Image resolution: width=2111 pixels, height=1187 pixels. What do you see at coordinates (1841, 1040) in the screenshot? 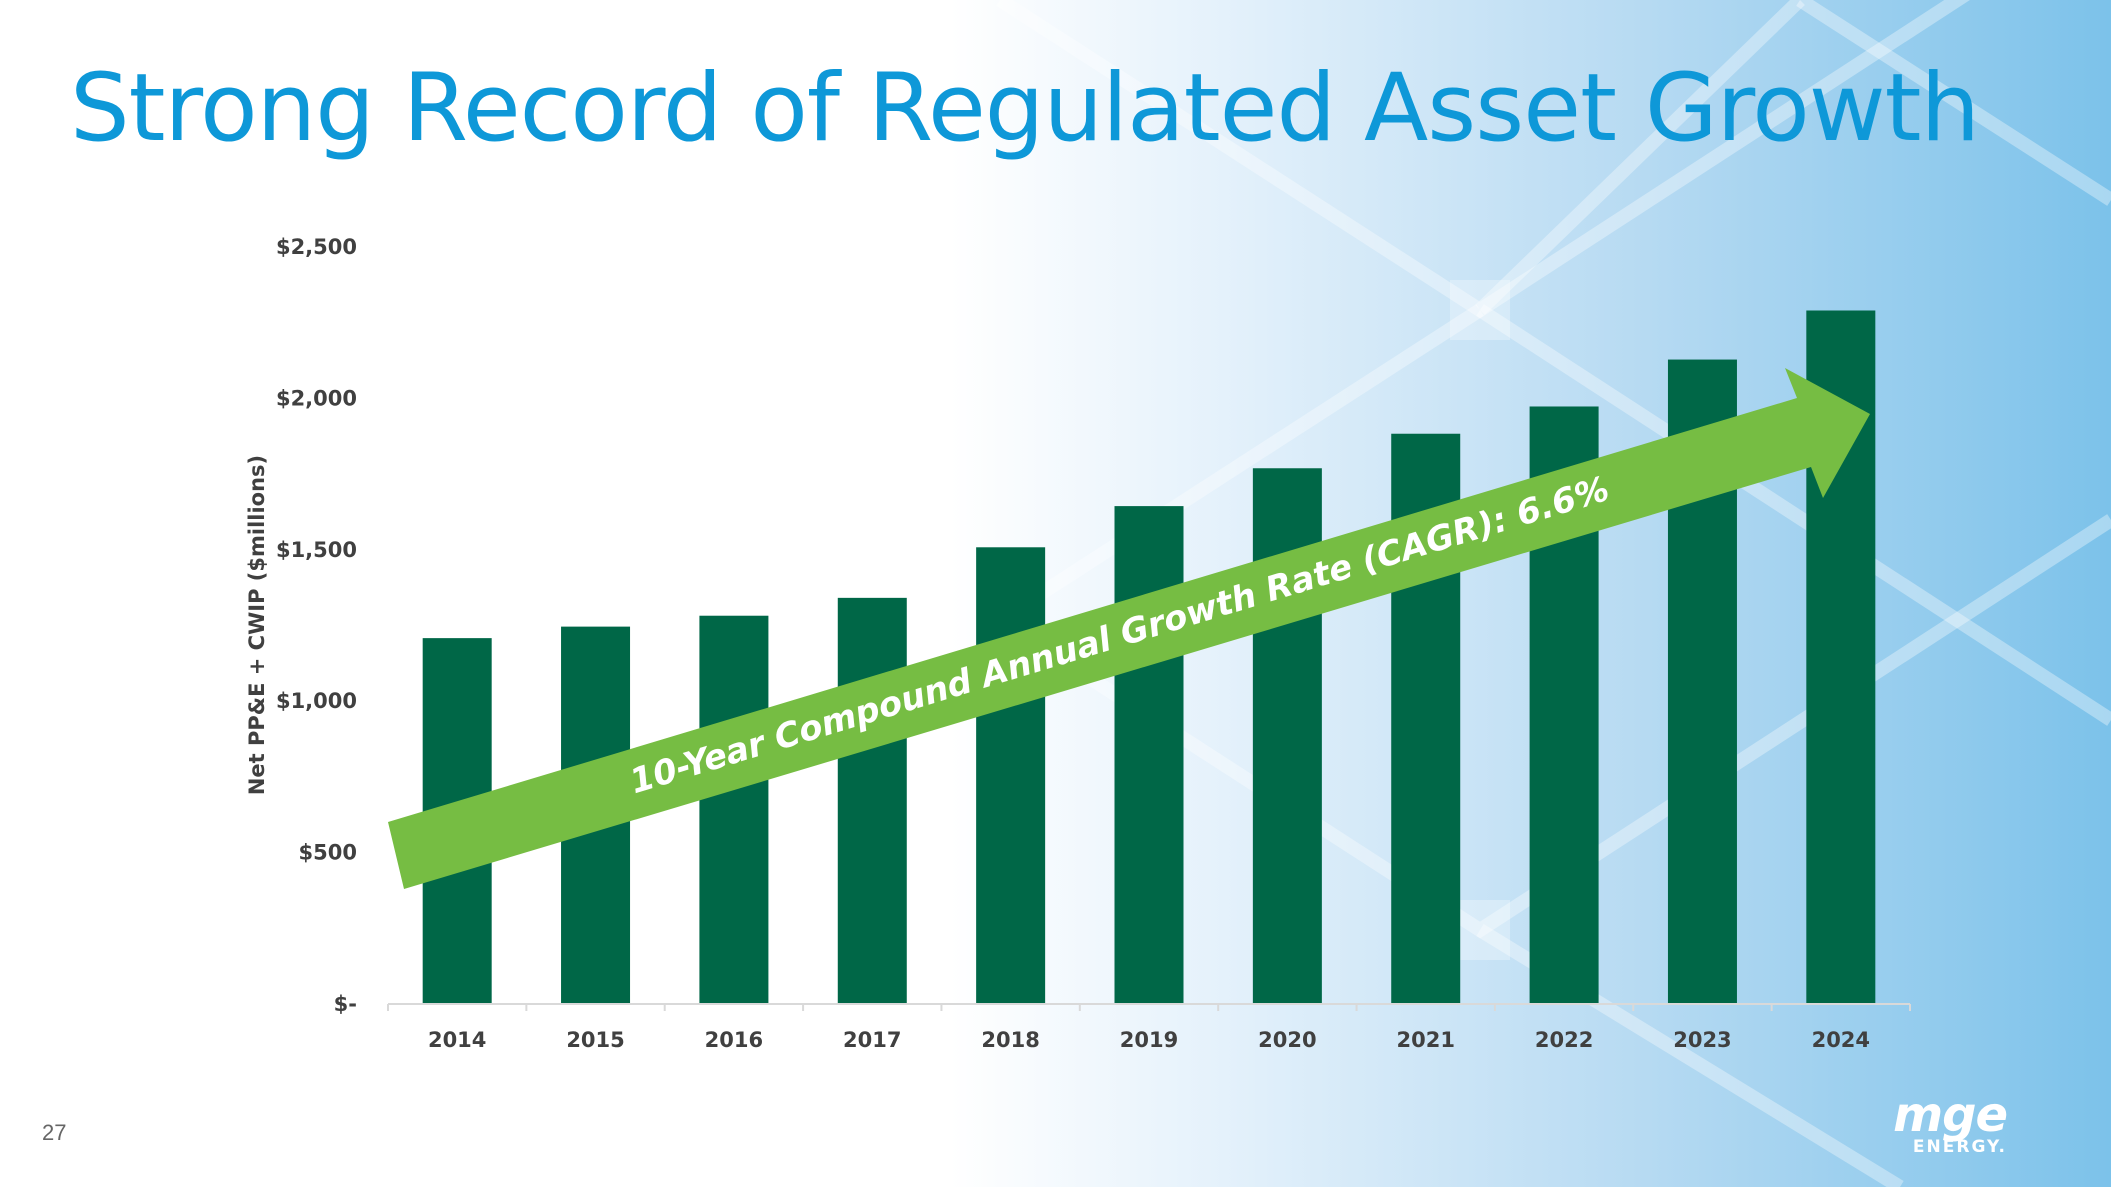
I see `x-tick-label: 2024` at bounding box center [1841, 1040].